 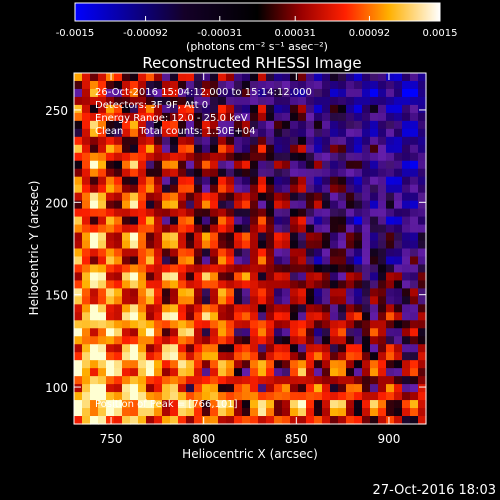 I want to click on colorbar-tick-label: 0.00092, so click(x=369, y=33).